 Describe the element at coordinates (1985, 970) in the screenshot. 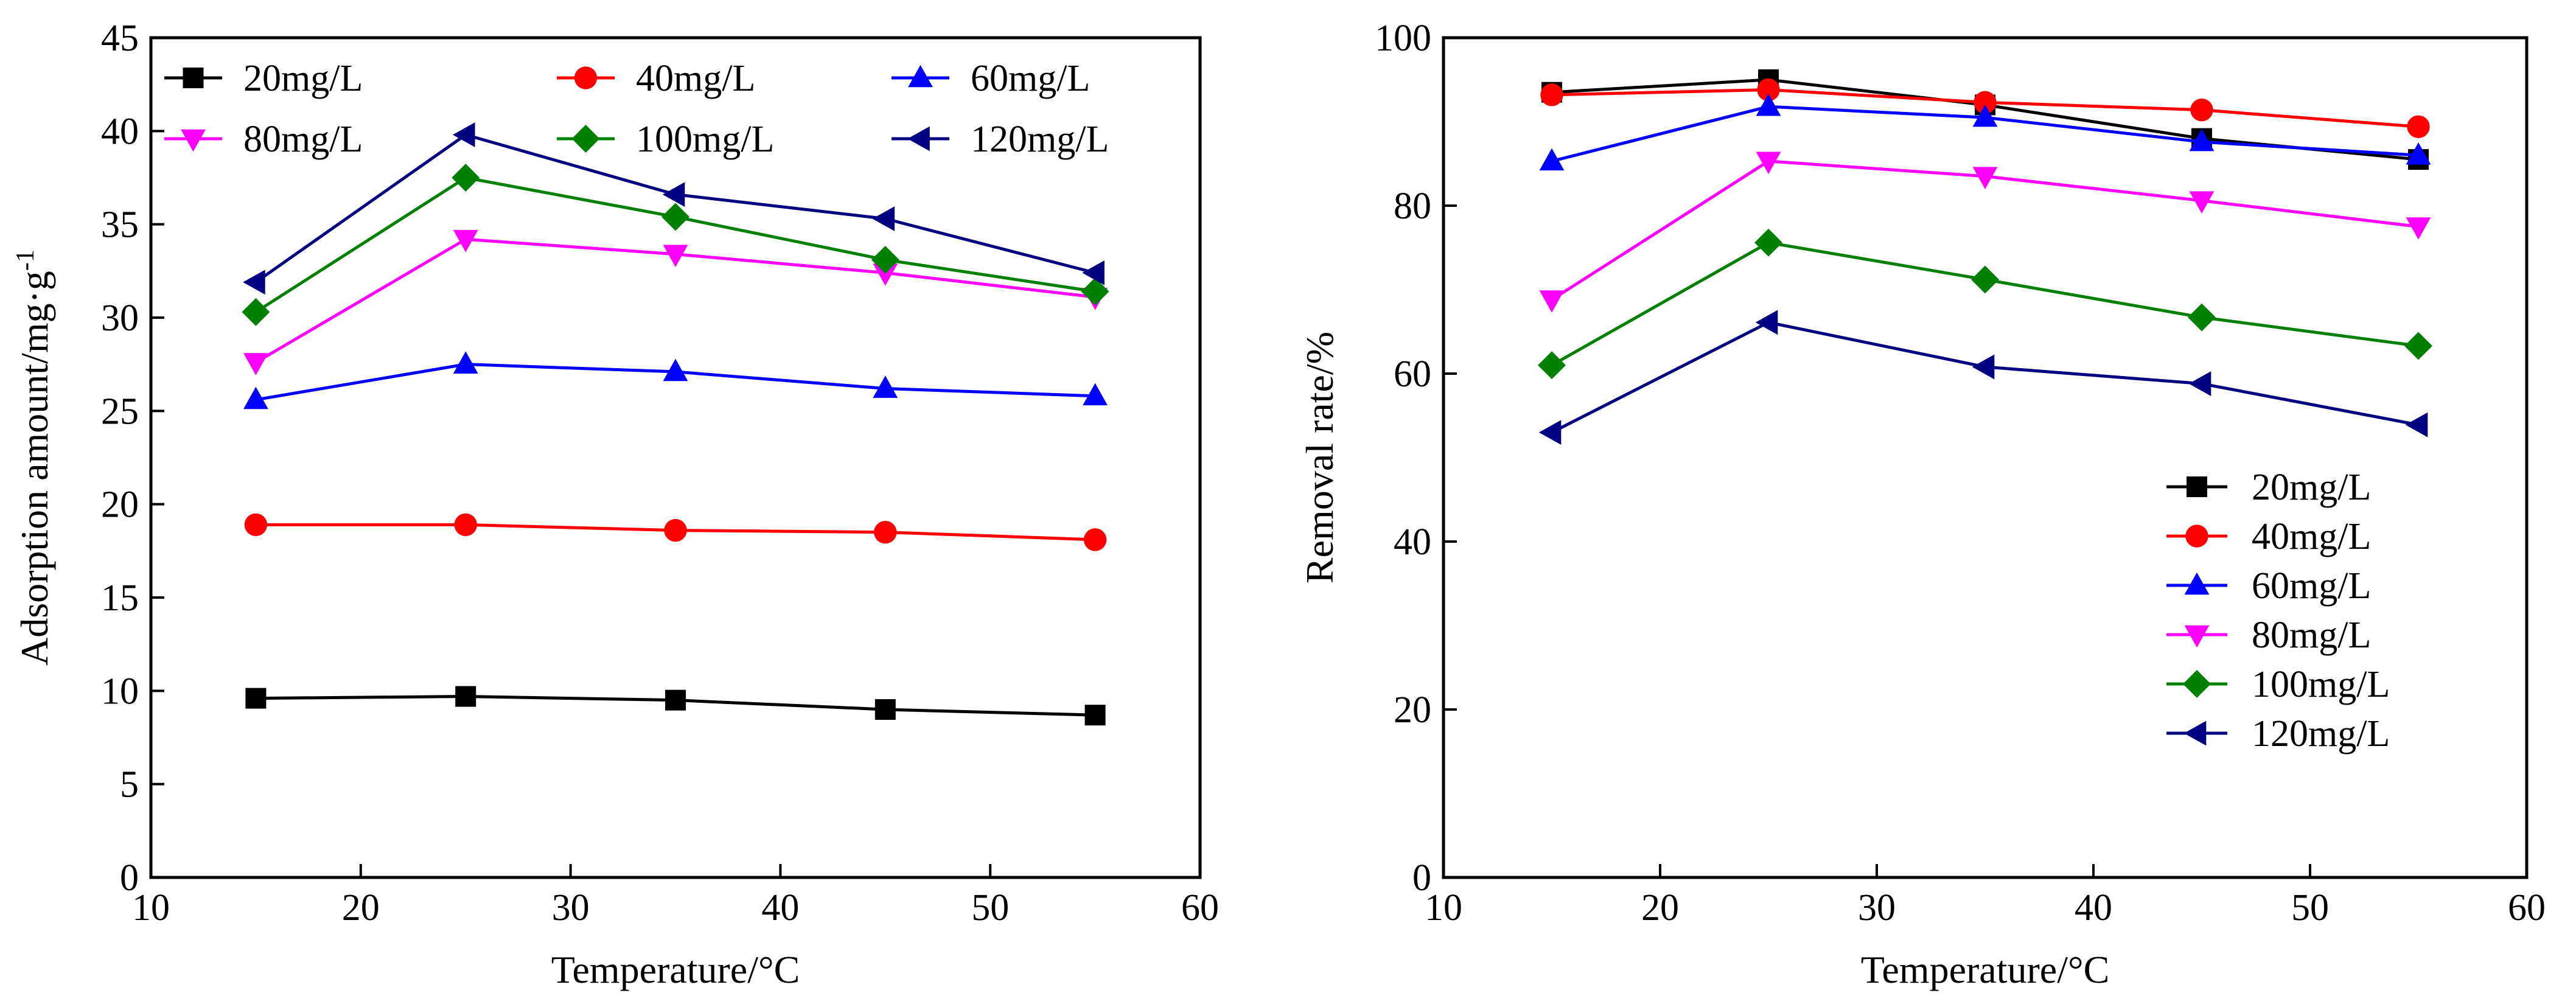

I see `x-axis-title: Temperature/°C` at that location.